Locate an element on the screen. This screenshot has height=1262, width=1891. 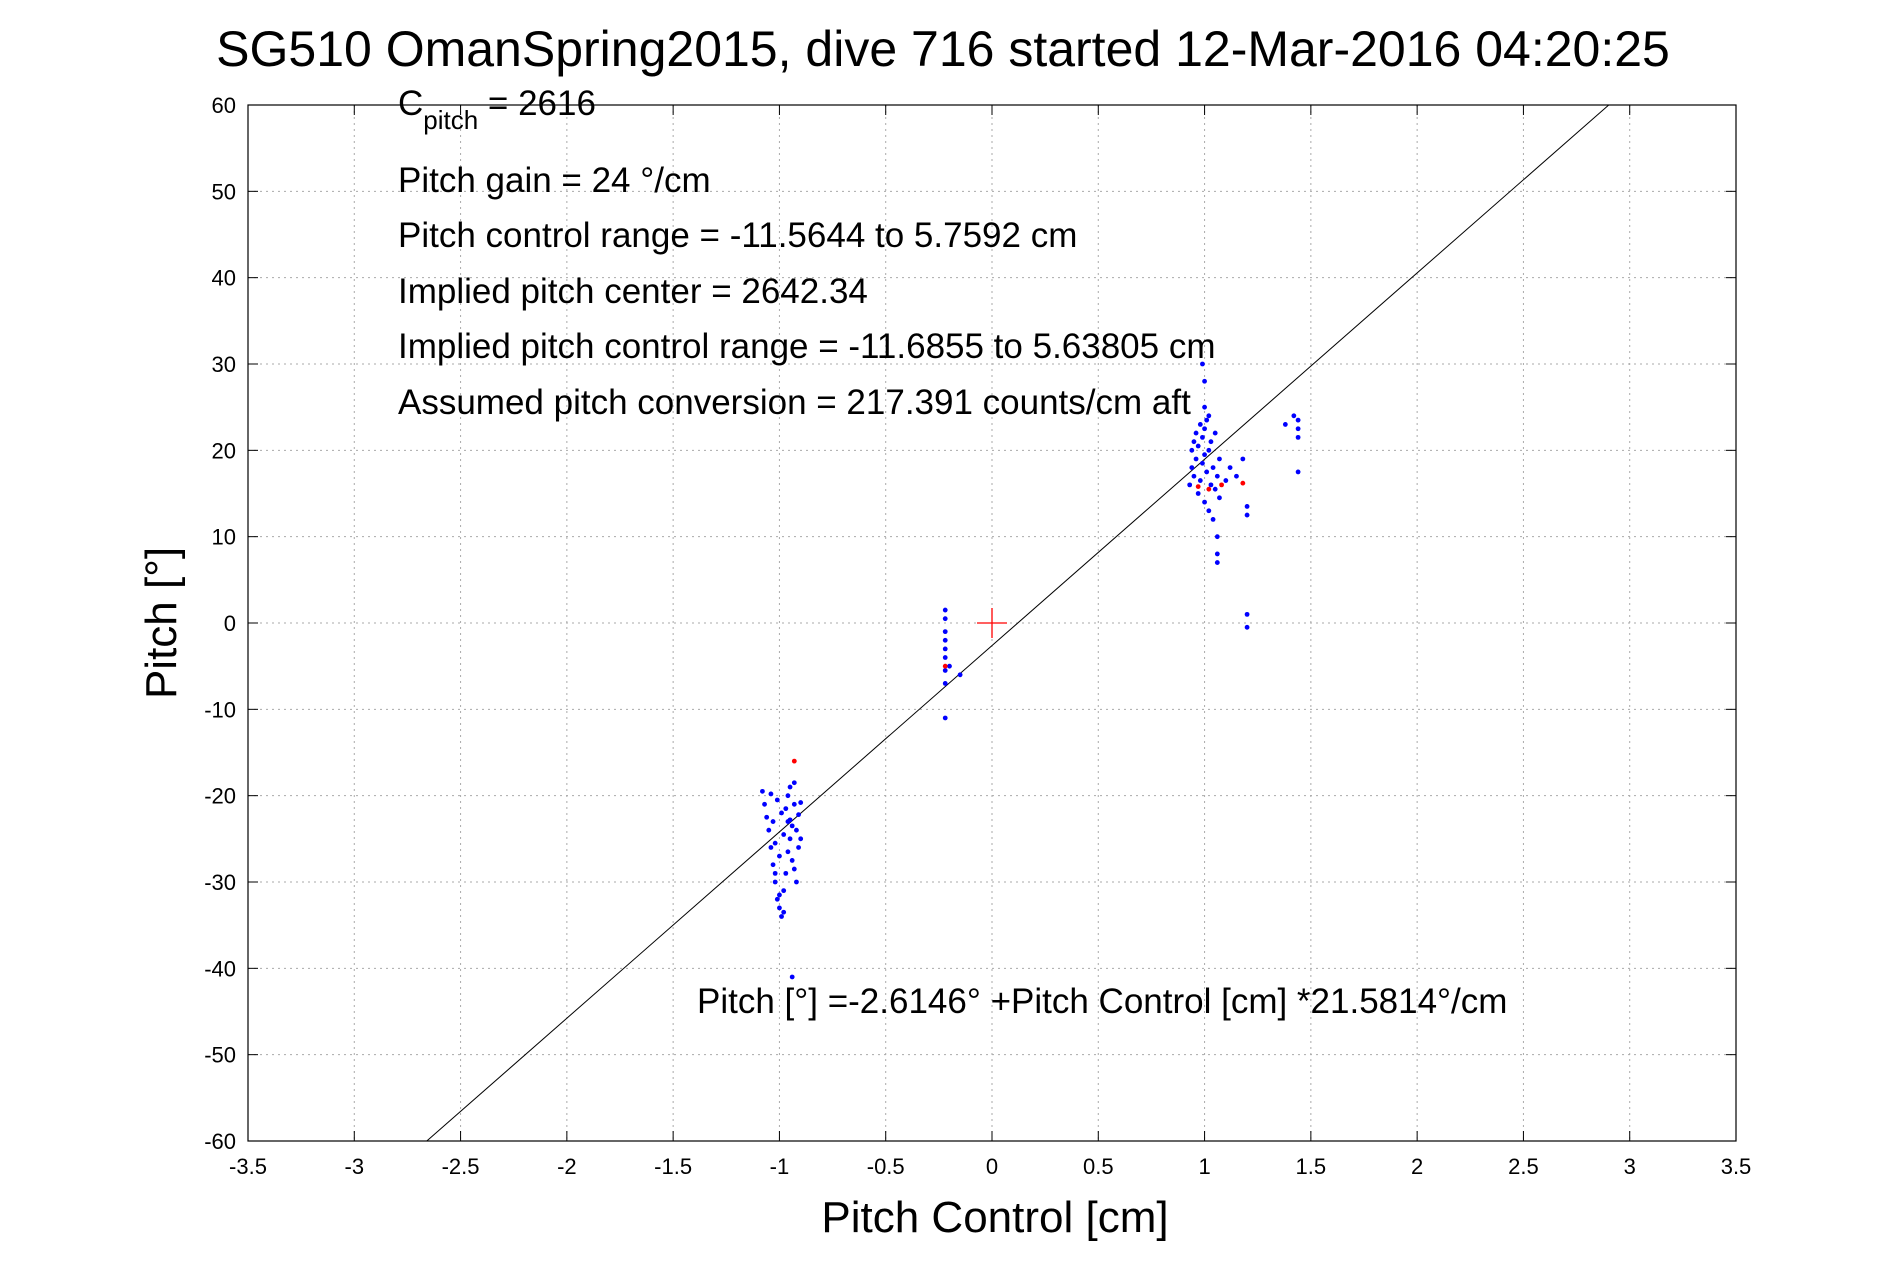
x-tick-label: -1.5 is located at coordinates (673, 1166).